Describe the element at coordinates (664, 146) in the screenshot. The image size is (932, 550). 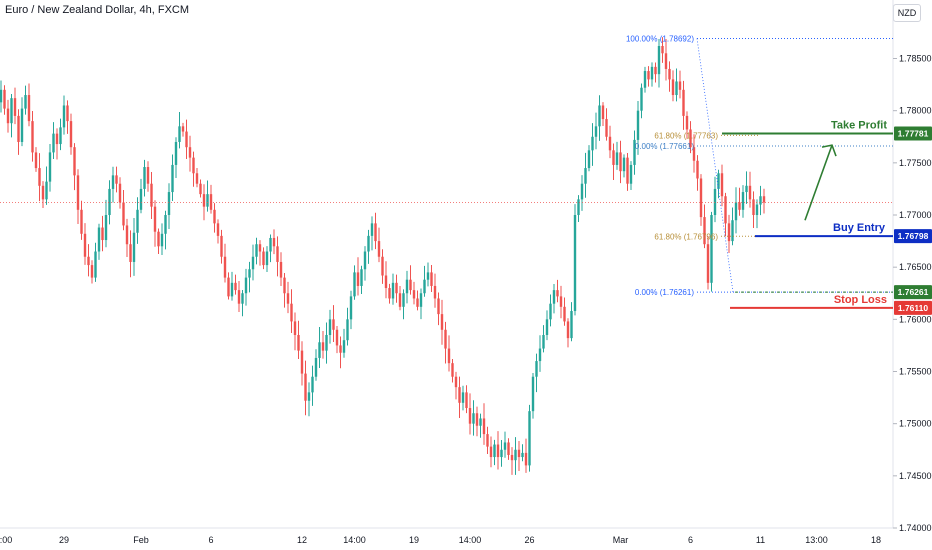
I see `fib-level-label: 0.00% (1.77661)` at that location.